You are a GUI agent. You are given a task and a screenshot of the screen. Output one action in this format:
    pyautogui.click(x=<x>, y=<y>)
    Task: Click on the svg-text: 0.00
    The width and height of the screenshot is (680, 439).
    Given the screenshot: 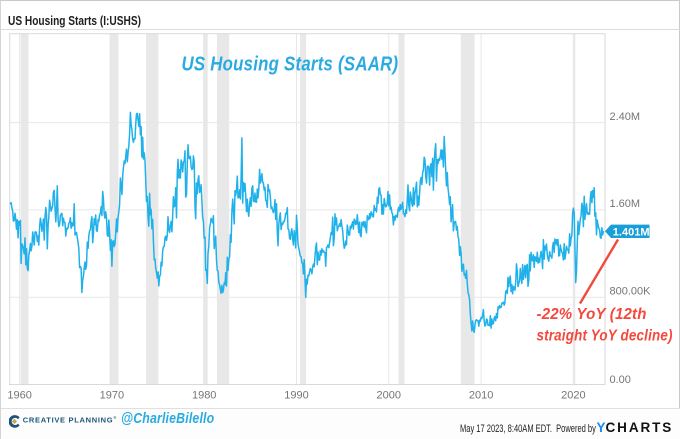 What is the action you would take?
    pyautogui.click(x=620, y=380)
    